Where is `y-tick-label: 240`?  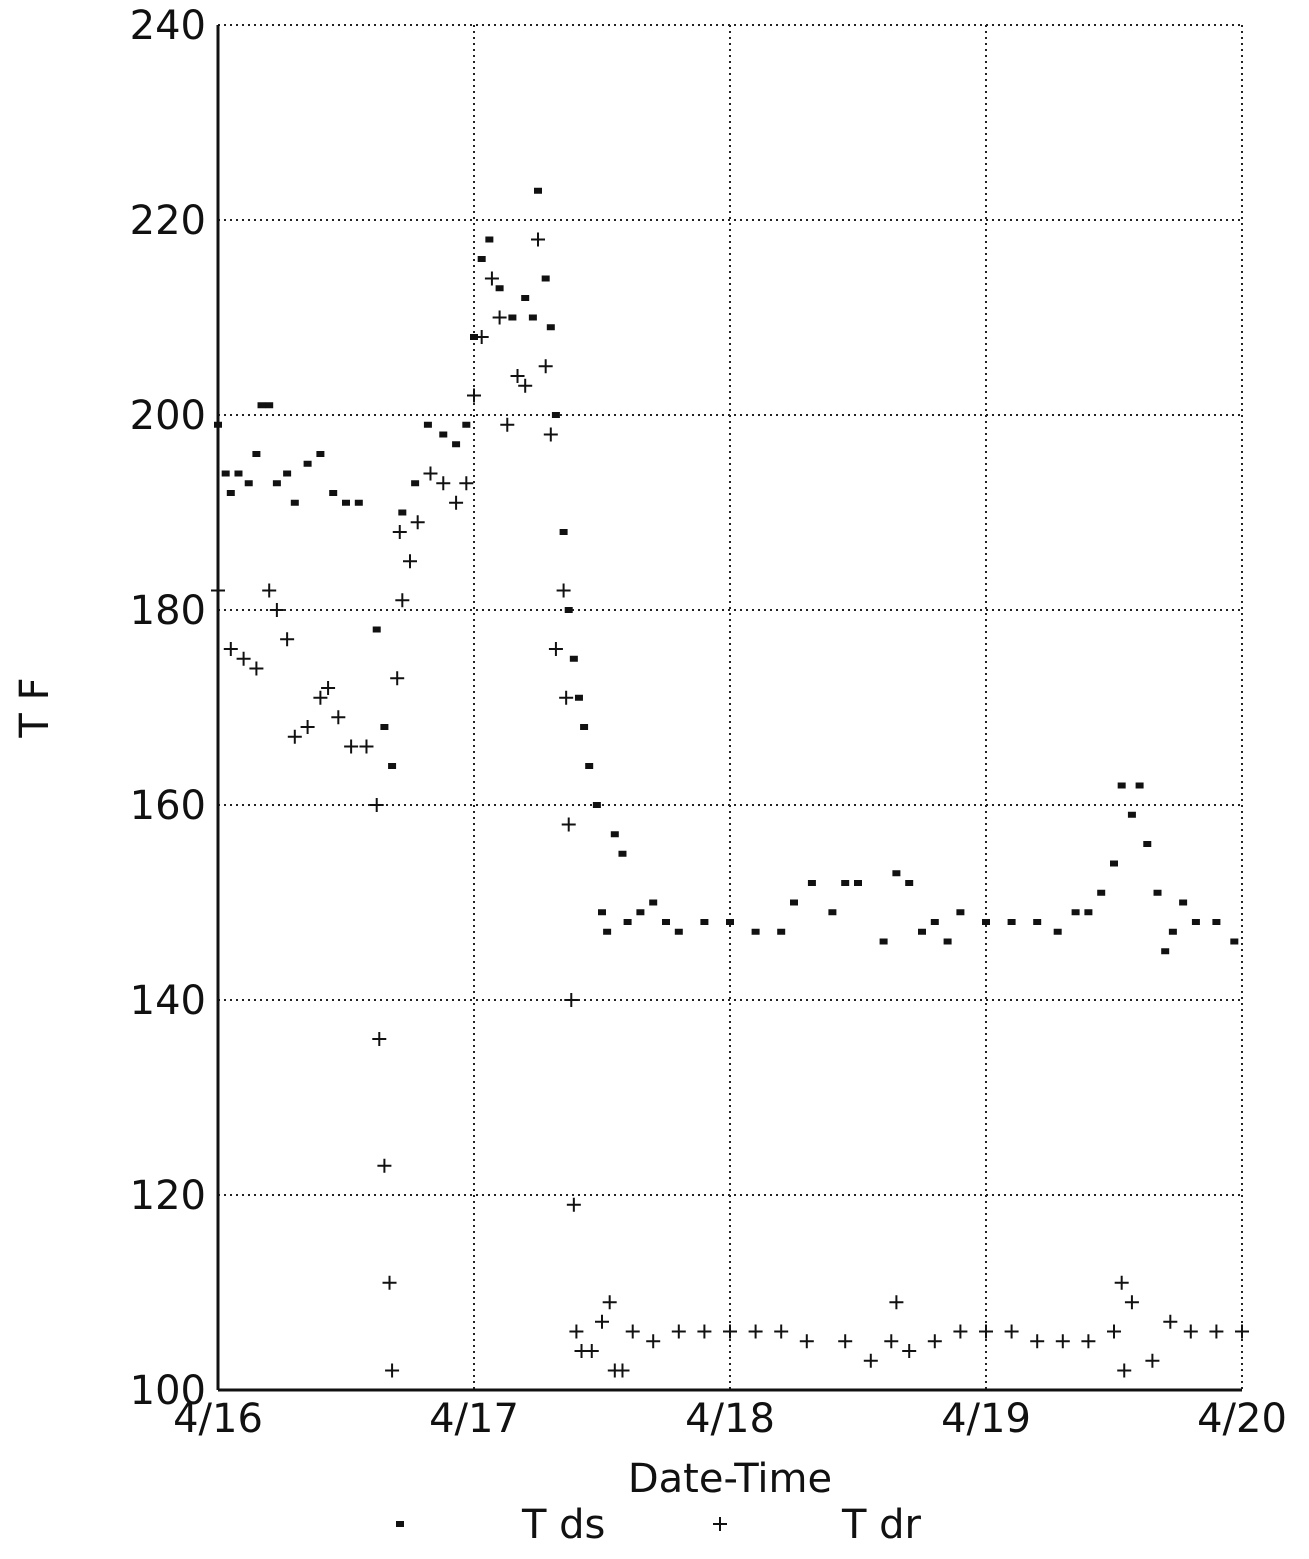 y-tick-label: 240 is located at coordinates (168, 26).